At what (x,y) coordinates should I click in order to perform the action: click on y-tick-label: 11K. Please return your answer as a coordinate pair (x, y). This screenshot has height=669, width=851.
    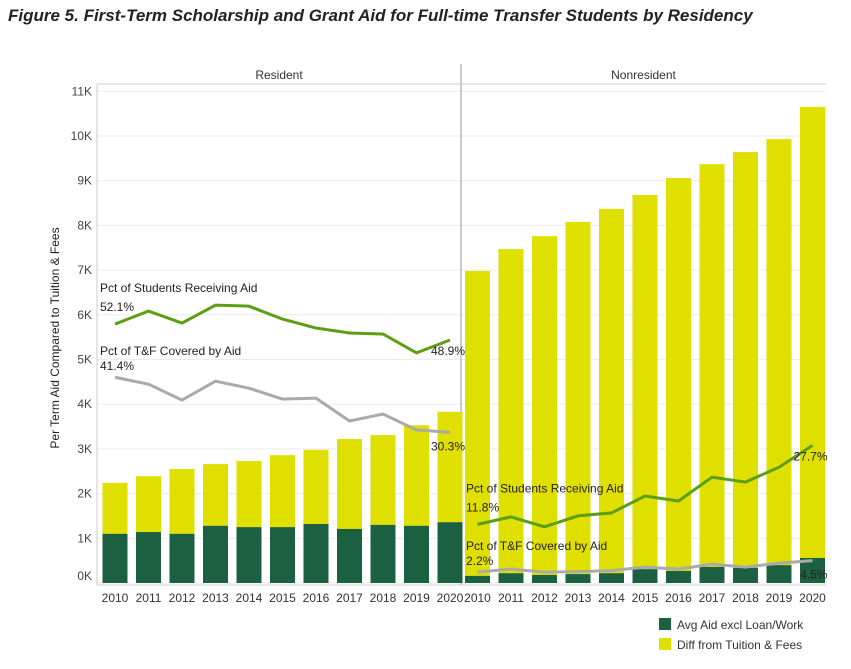
    Looking at the image, I should click on (82, 91).